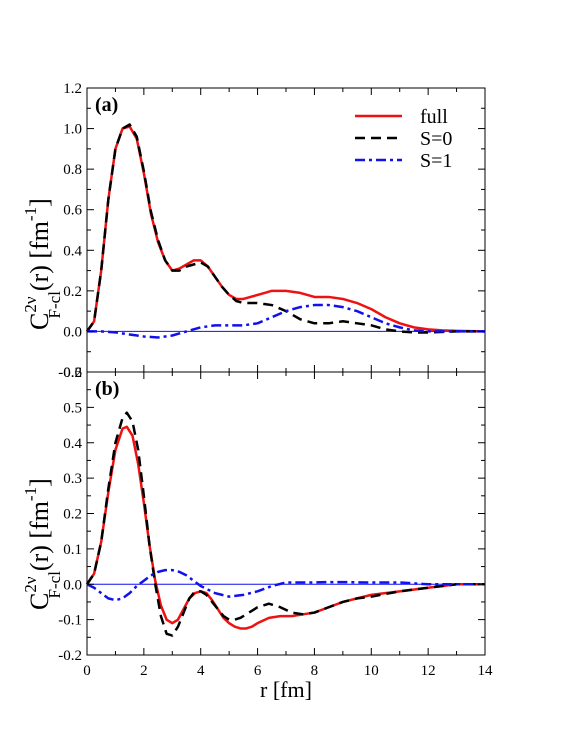  I want to click on panel-b-ylabel: C2ν F-cl(r) [fm-1], so click(42, 544).